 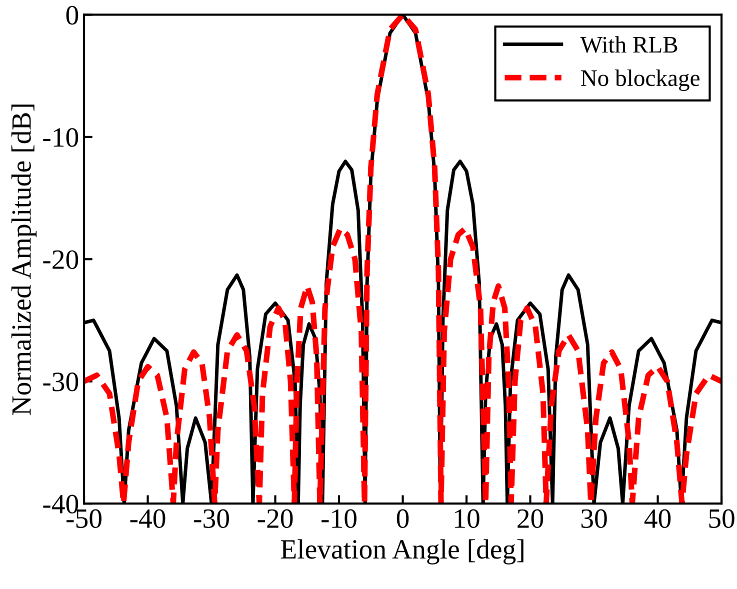 I want to click on y-tick-label: 0, so click(x=72, y=15).